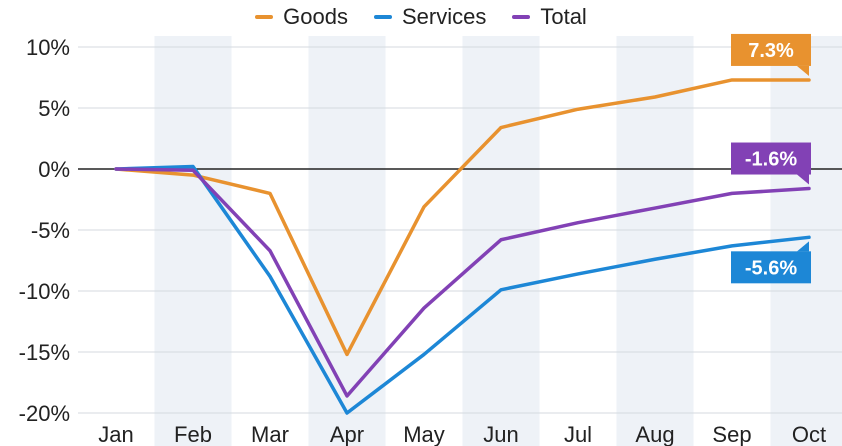  Describe the element at coordinates (315, 16) in the screenshot. I see `legend-label-goods: Goods` at that location.